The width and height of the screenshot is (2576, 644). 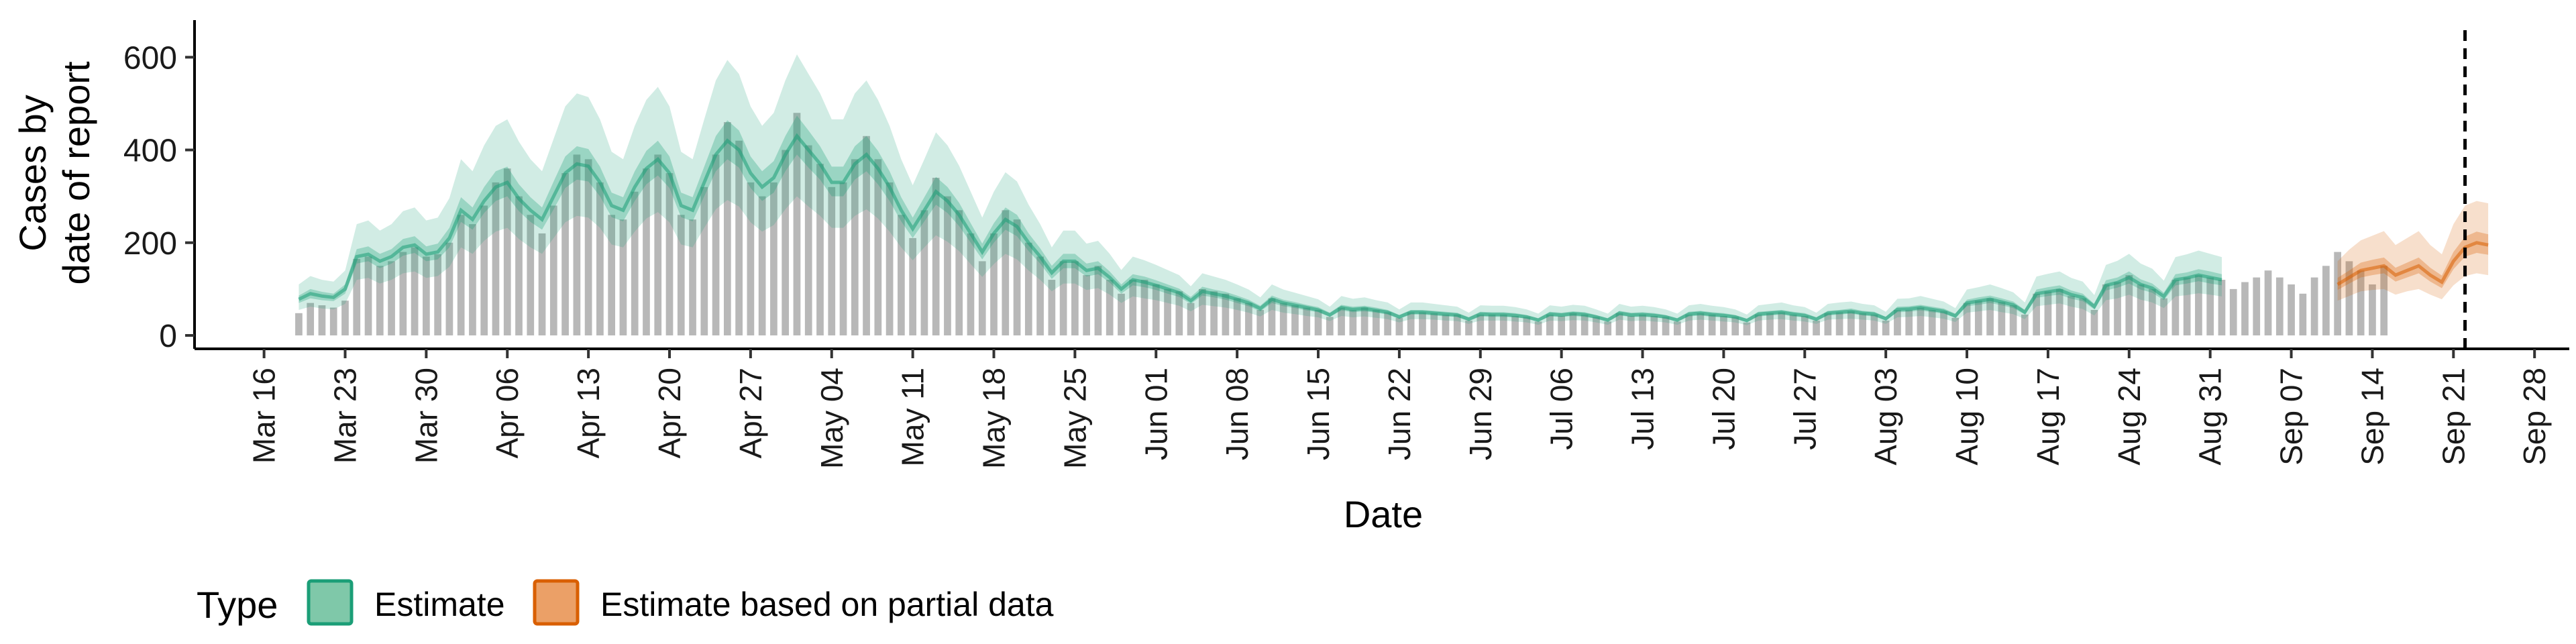 I want to click on y-axis-ticks: 0 200 400 600, so click(x=159, y=197).